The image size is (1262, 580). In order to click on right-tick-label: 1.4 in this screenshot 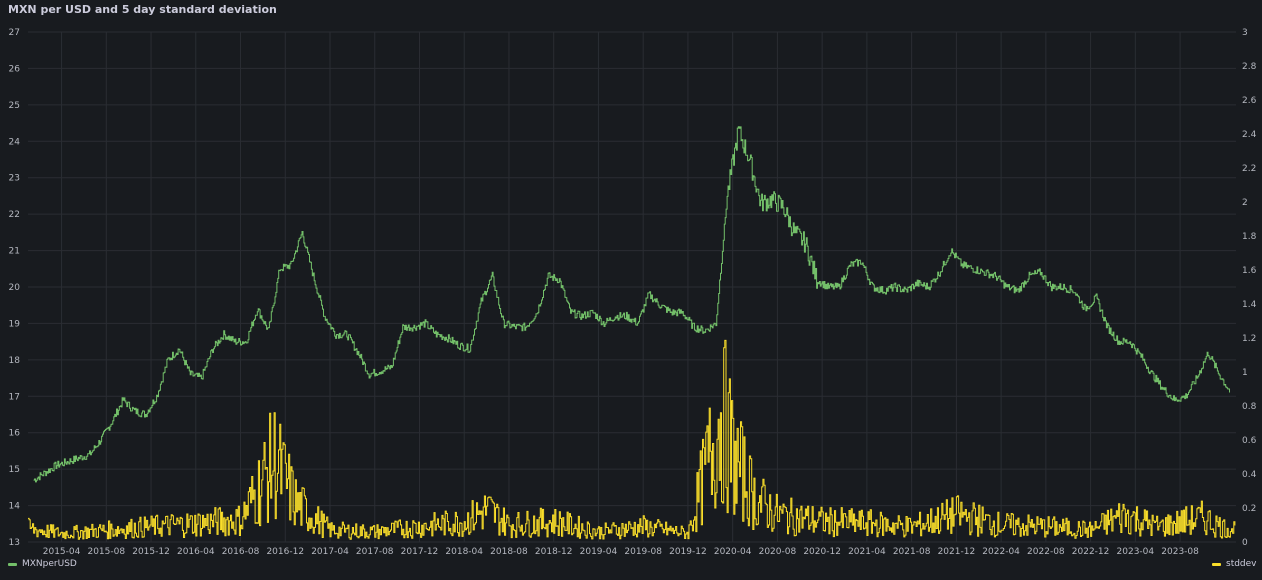, I will do `click(1249, 305)`.